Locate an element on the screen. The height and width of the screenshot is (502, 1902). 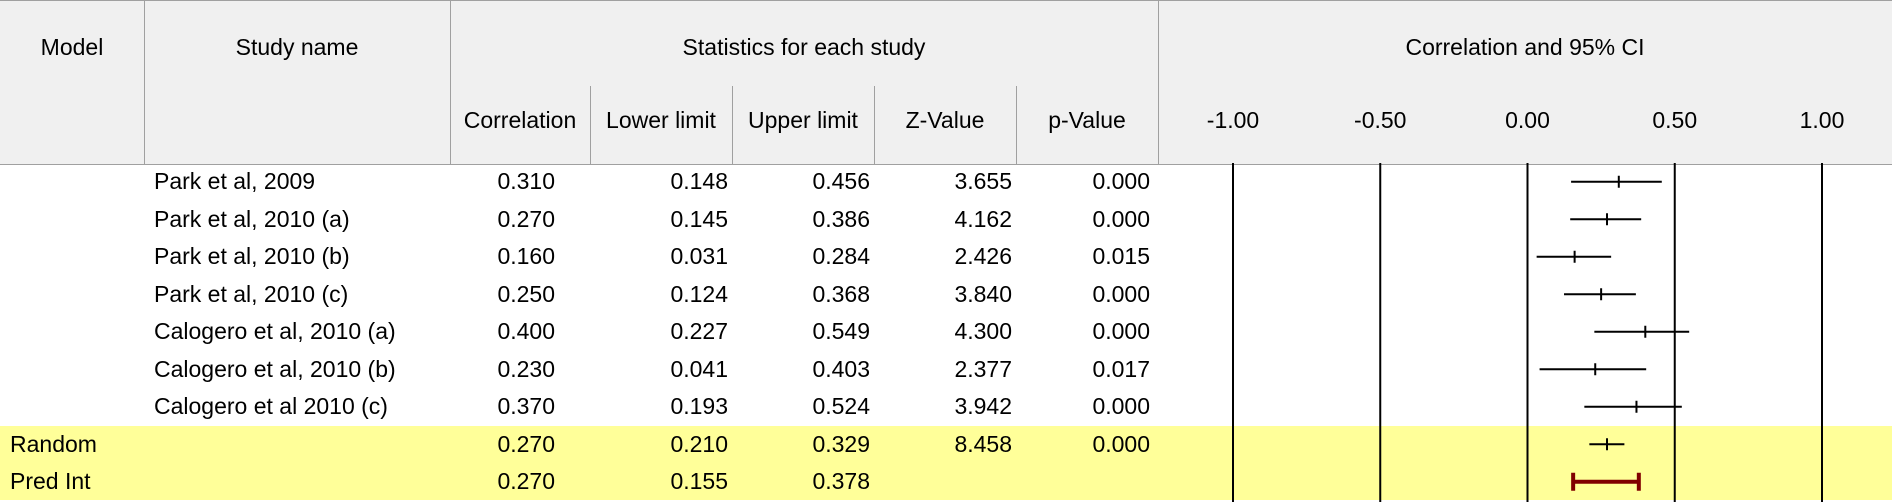
study-name-cell: Calogero et al 2010 (c) is located at coordinates (271, 406).